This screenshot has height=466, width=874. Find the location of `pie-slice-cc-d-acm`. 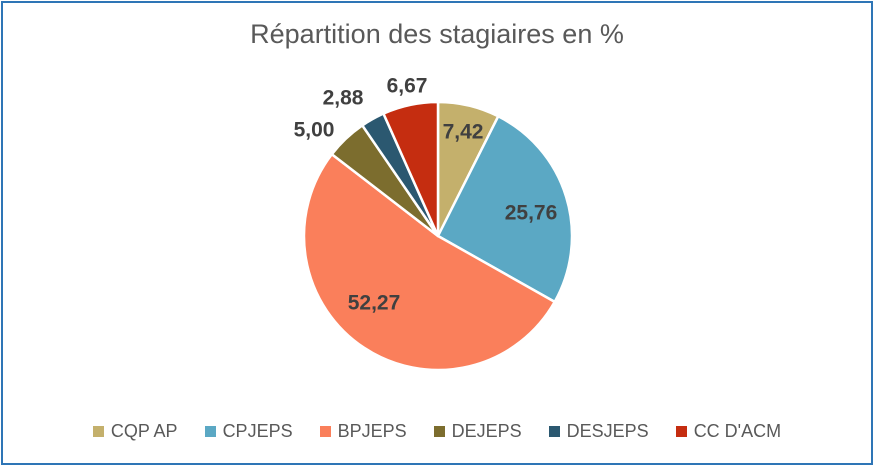

pie-slice-cc-d-acm is located at coordinates (411, 169).